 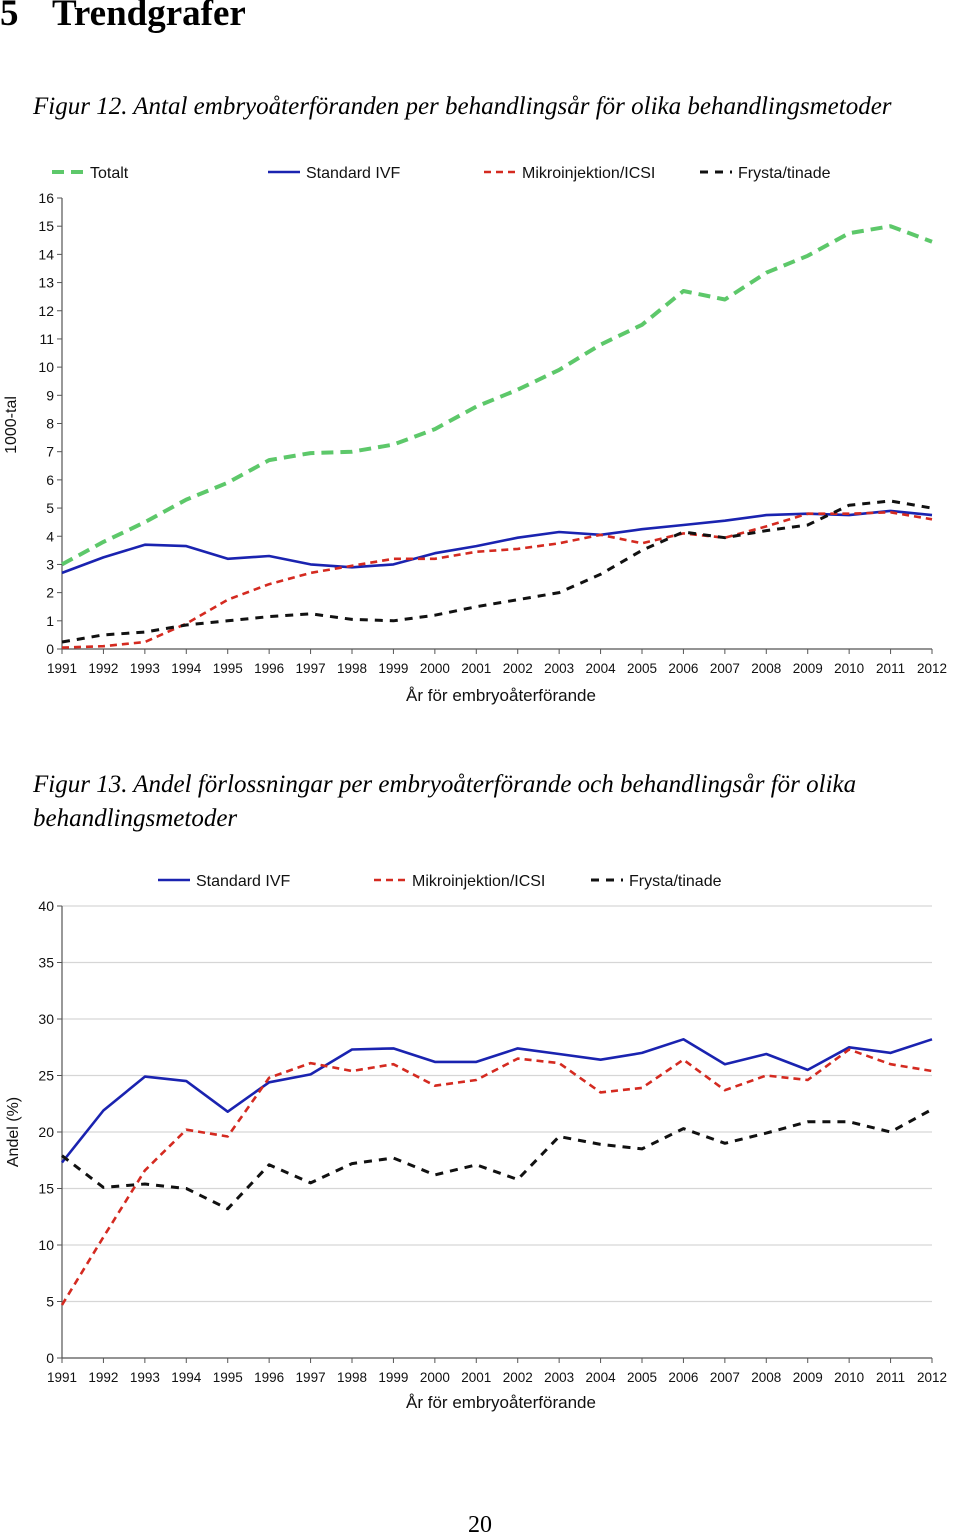 What do you see at coordinates (46, 311) in the screenshot?
I see `y-tick-label: 12` at bounding box center [46, 311].